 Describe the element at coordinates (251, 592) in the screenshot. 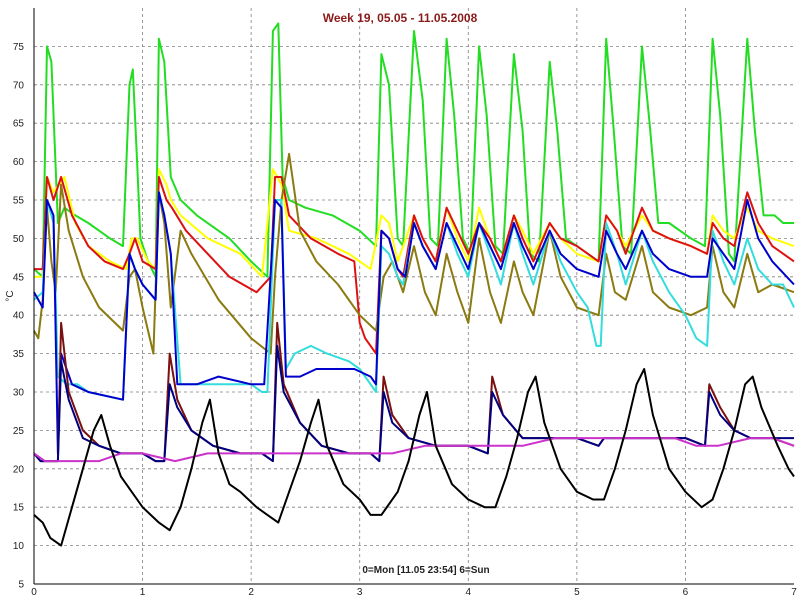

I see `x-tick-label: 2` at that location.